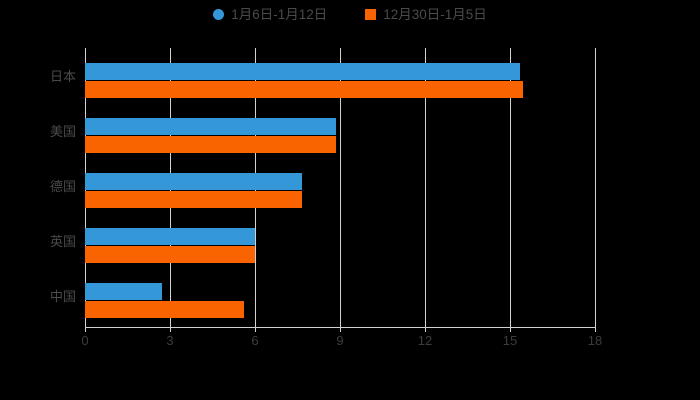 The height and width of the screenshot is (400, 700). Describe the element at coordinates (304, 89) in the screenshot. I see `bar-日本-series-1` at that location.